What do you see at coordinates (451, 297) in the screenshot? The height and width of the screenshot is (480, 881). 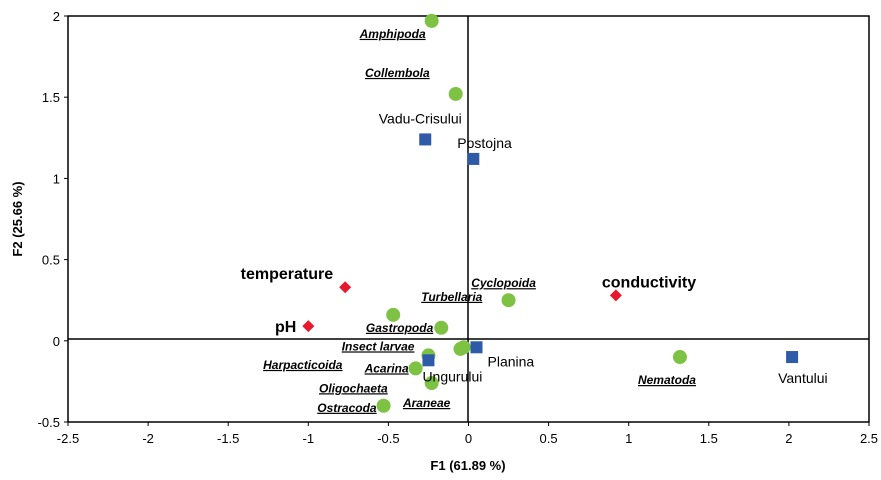 I see `turbellaria-label: Turbellaria` at bounding box center [451, 297].